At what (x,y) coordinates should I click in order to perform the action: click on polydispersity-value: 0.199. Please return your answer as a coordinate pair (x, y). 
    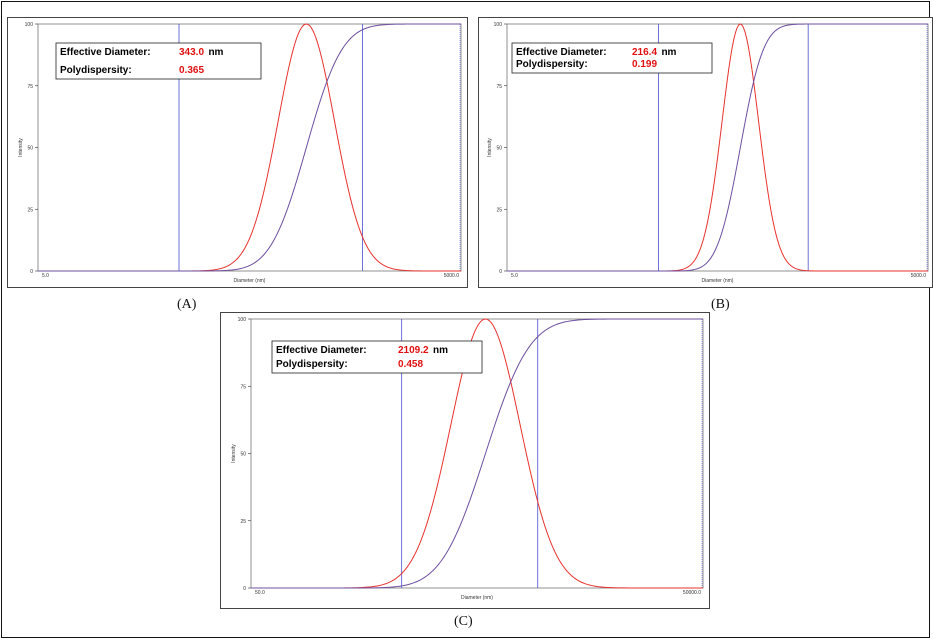
    Looking at the image, I should click on (644, 64).